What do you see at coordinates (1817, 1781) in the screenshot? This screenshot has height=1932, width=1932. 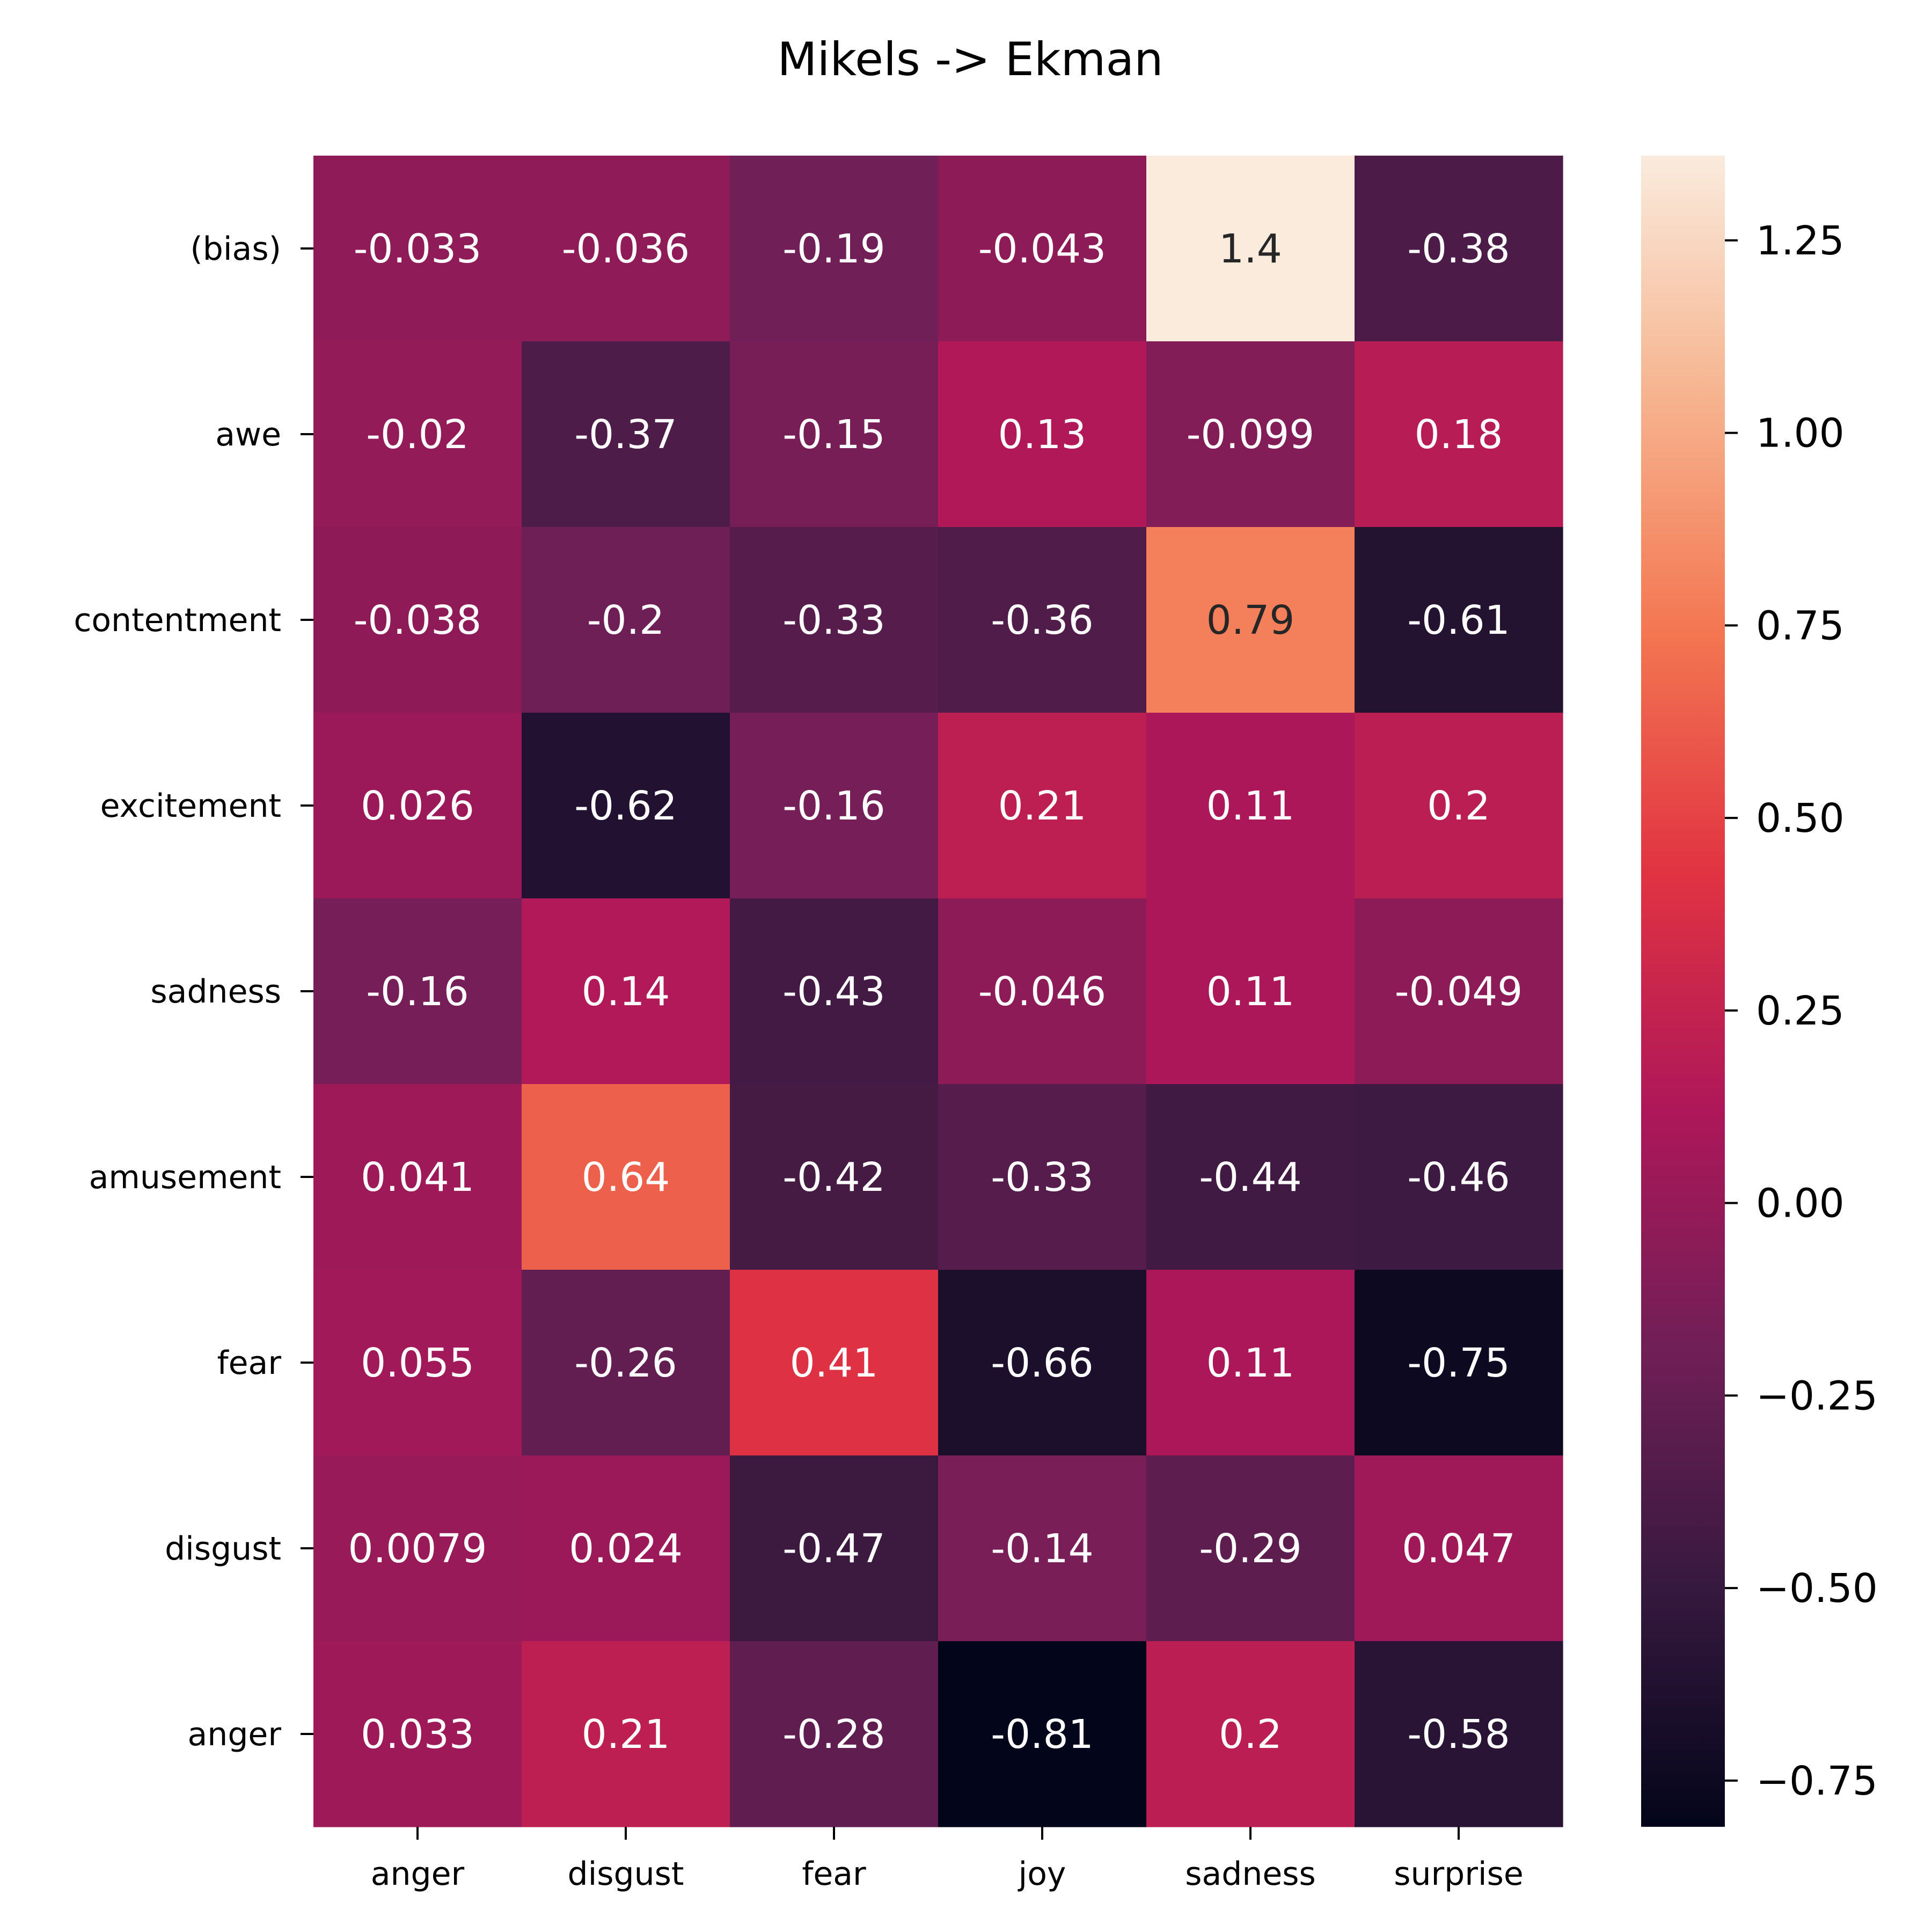 I see `colorbar-tick-label: −0.75` at bounding box center [1817, 1781].